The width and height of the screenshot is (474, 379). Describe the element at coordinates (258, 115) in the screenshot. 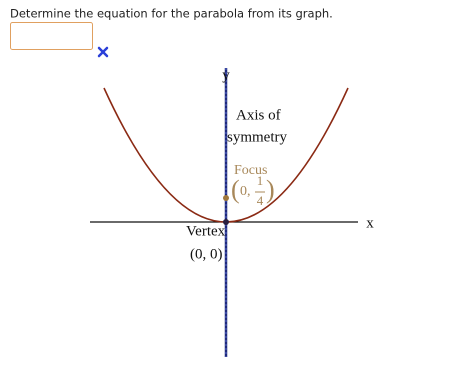

I see `axis-label: Axis of` at that location.